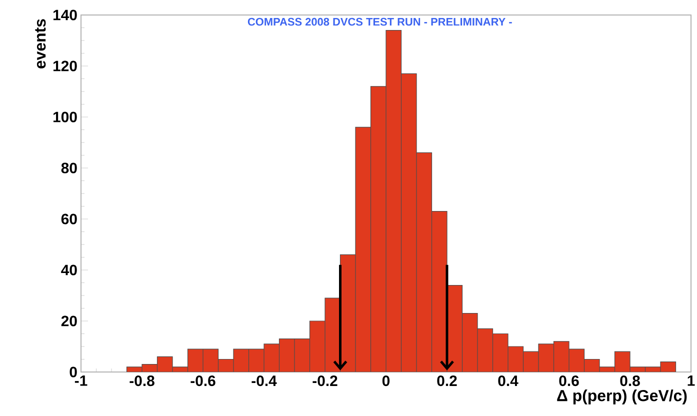  What do you see at coordinates (569, 381) in the screenshot?
I see `x-tick-label: 0.6` at bounding box center [569, 381].